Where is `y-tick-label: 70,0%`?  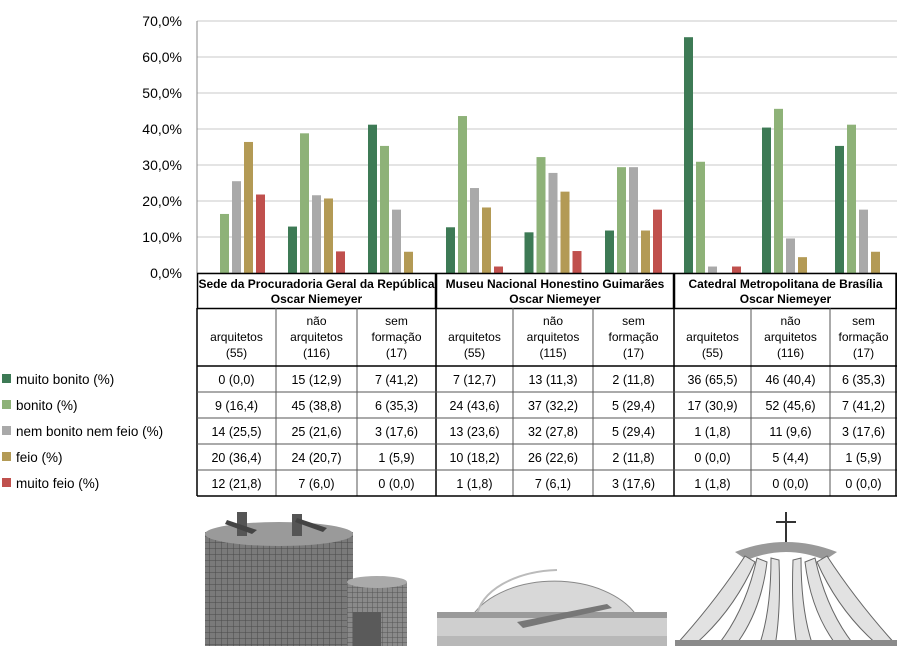 y-tick-label: 70,0% is located at coordinates (162, 21).